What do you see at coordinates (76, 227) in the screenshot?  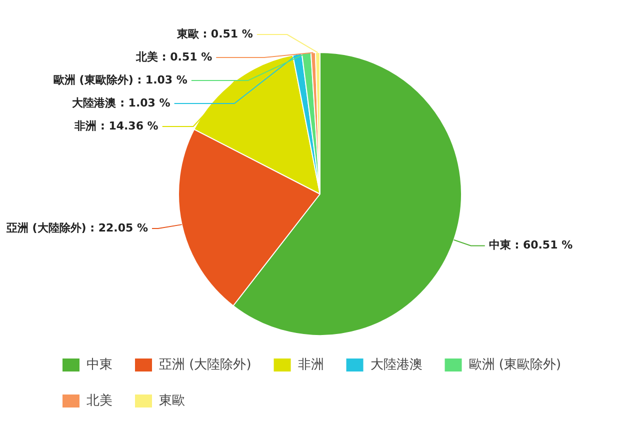 I see `data-label: 亞洲 (大陸除外) : 22.05 %` at bounding box center [76, 227].